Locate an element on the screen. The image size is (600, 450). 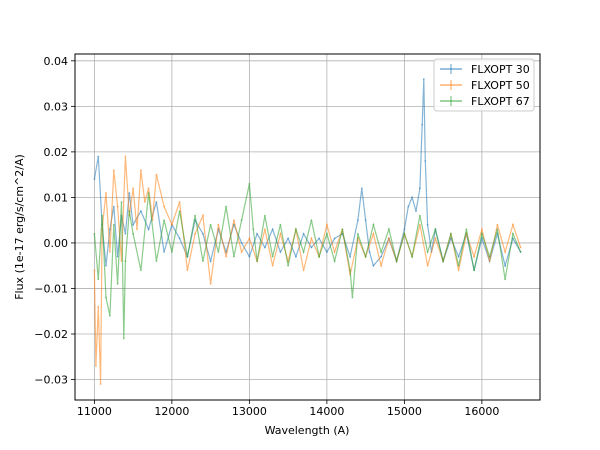
y-axis-ticks: −0.03 −0.02 −0.01 0.00 0.01 0.02 0.03 0.04 is located at coordinates (54, 221).